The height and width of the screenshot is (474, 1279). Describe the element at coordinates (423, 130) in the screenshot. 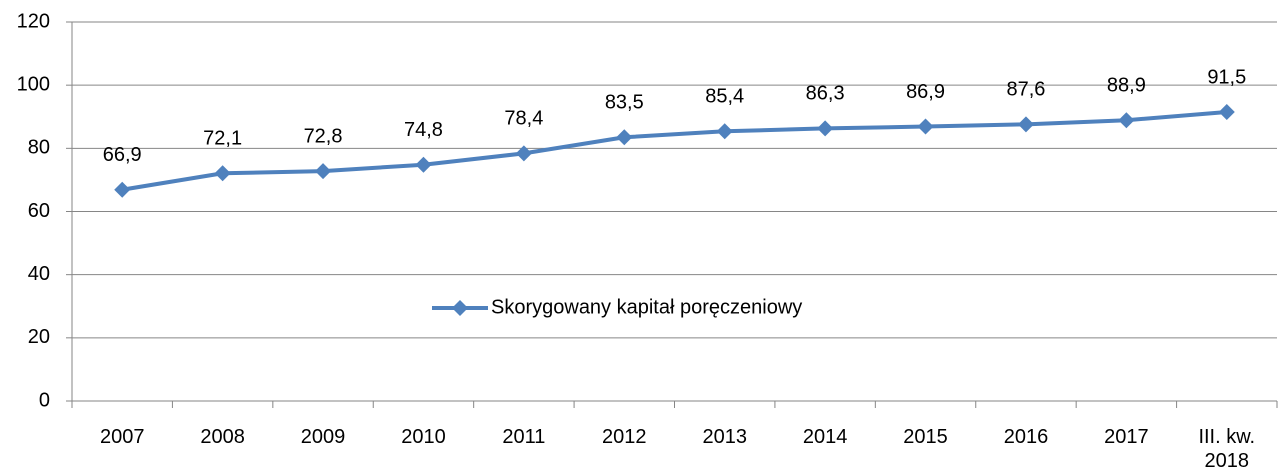

I see `data-label: 74,8` at that location.